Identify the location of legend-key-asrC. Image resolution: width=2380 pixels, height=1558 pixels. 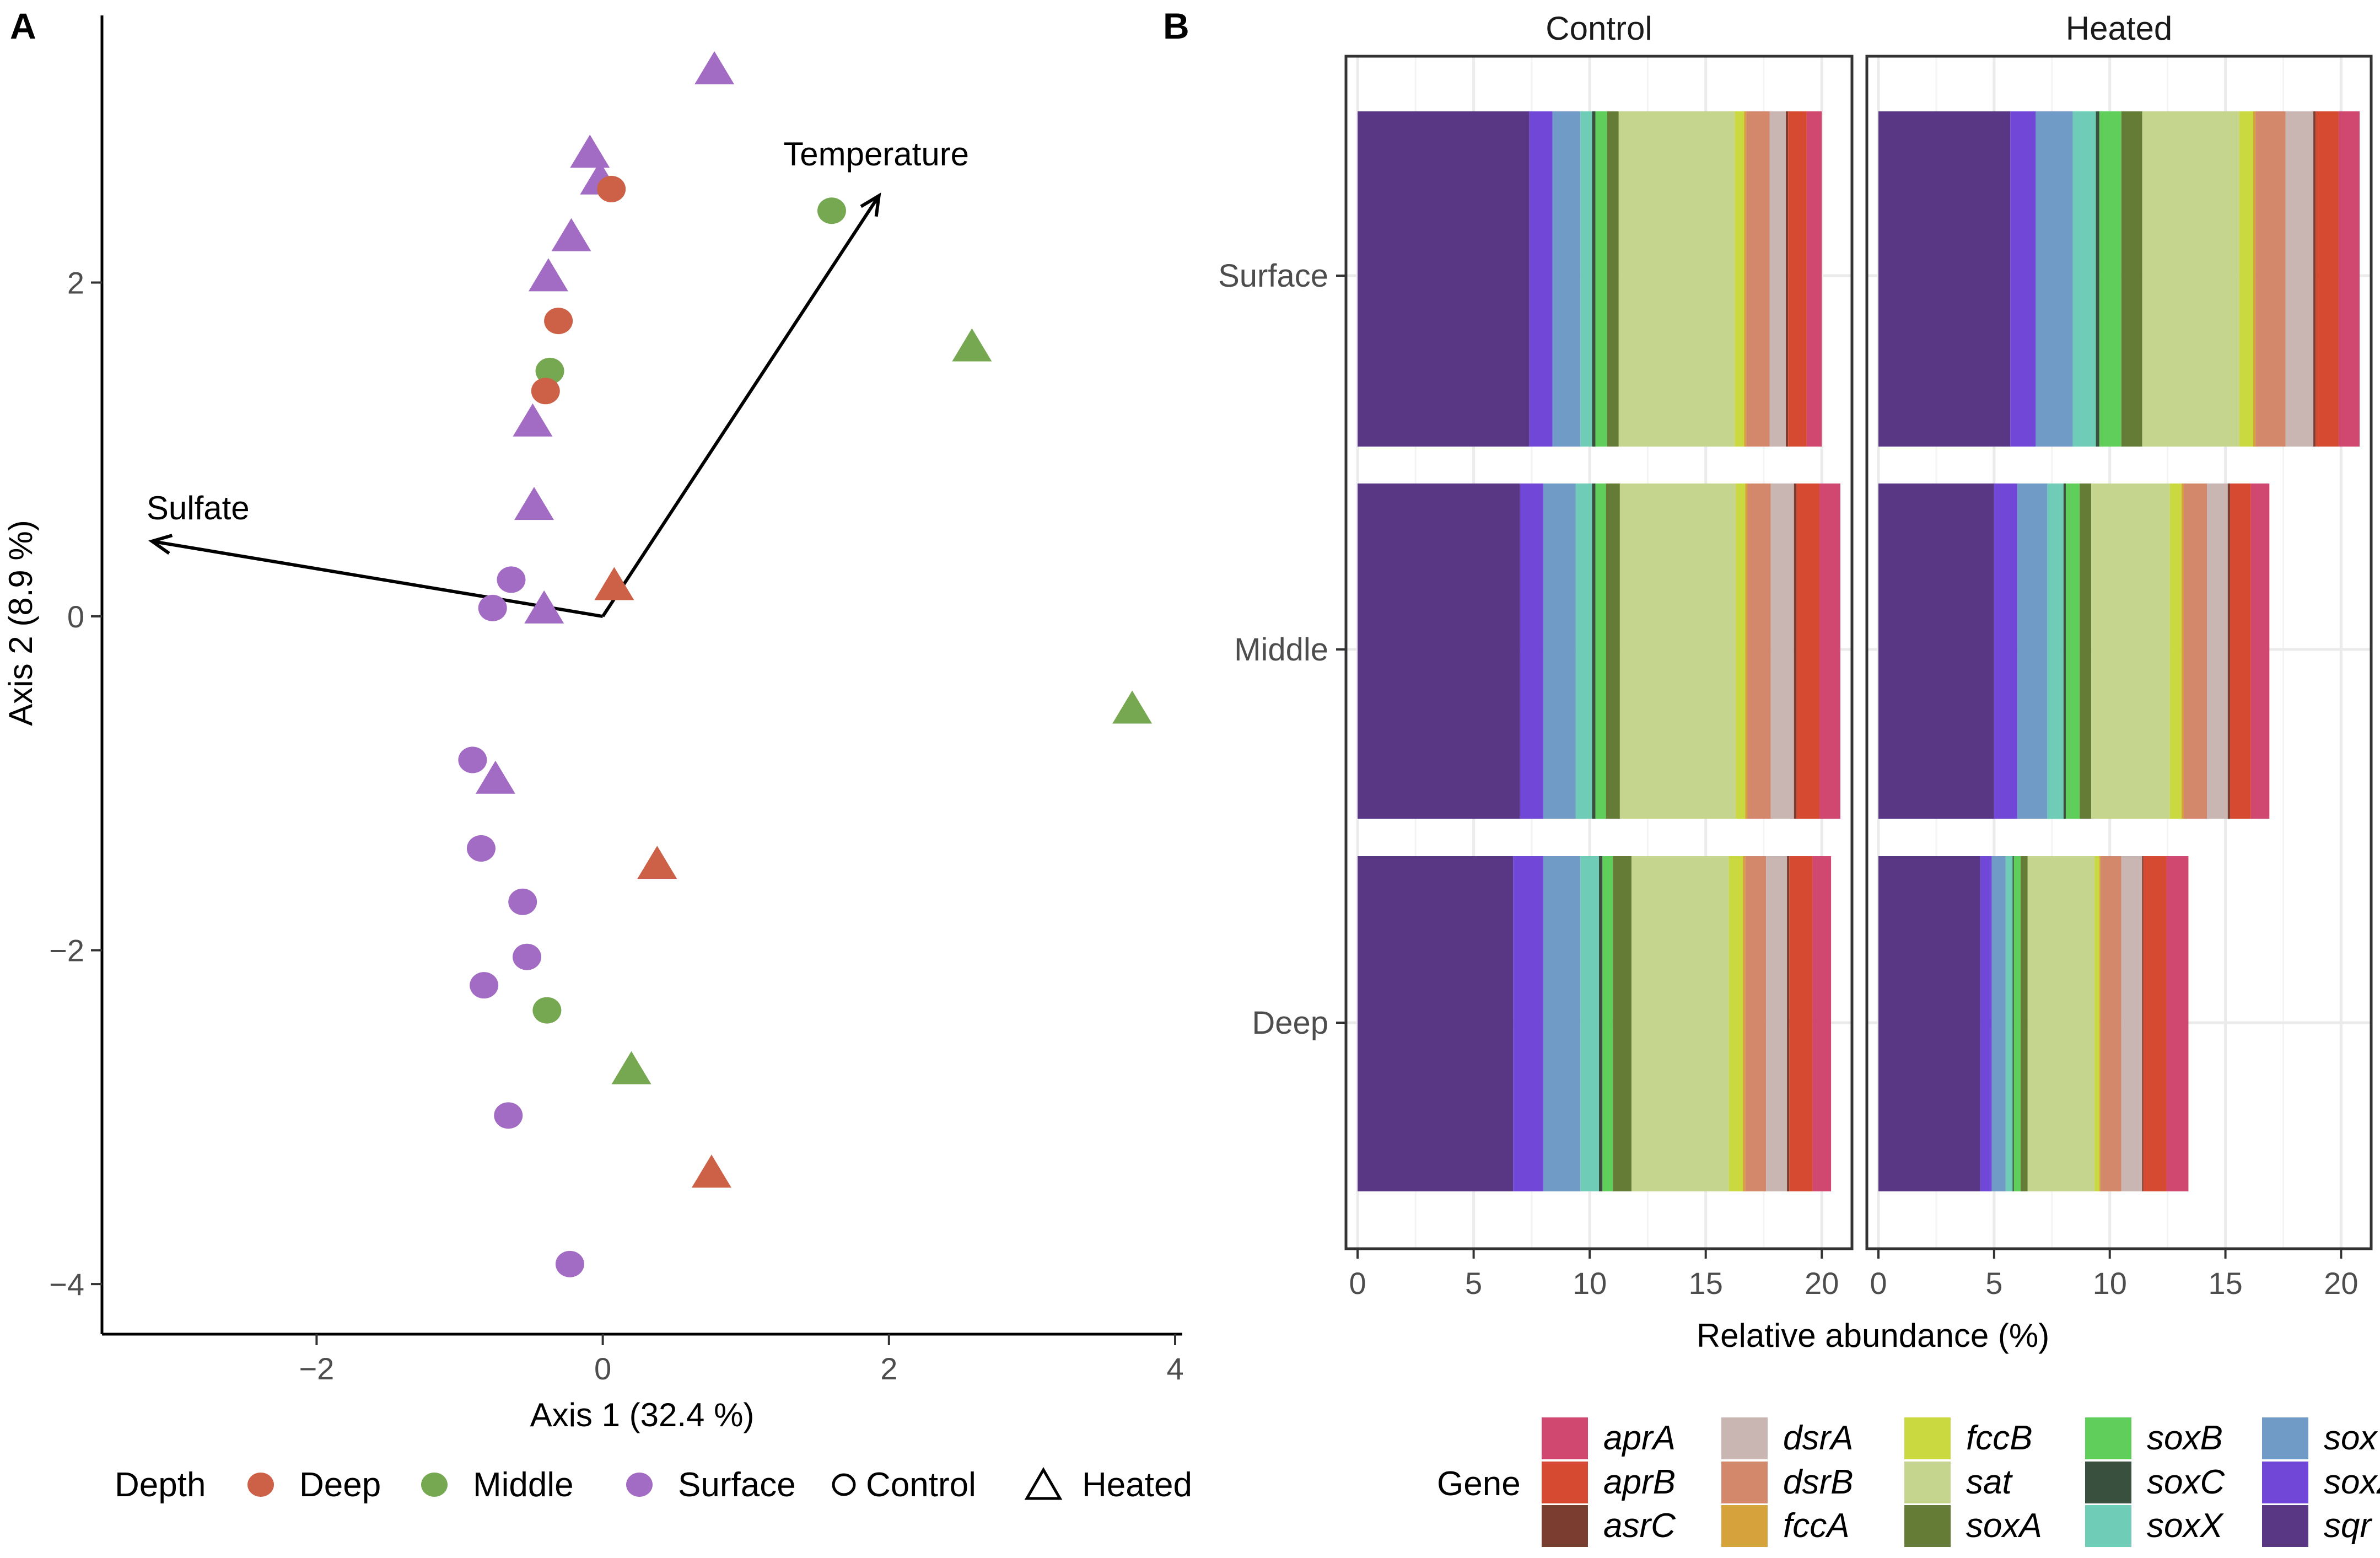
(1565, 1526).